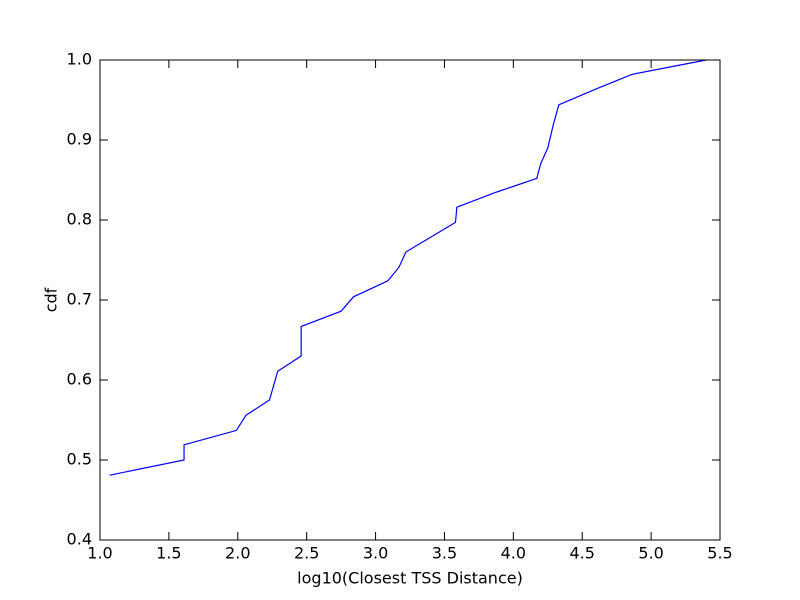  What do you see at coordinates (410, 578) in the screenshot?
I see `x-axis-label: log10(Closest TSS Distance)` at bounding box center [410, 578].